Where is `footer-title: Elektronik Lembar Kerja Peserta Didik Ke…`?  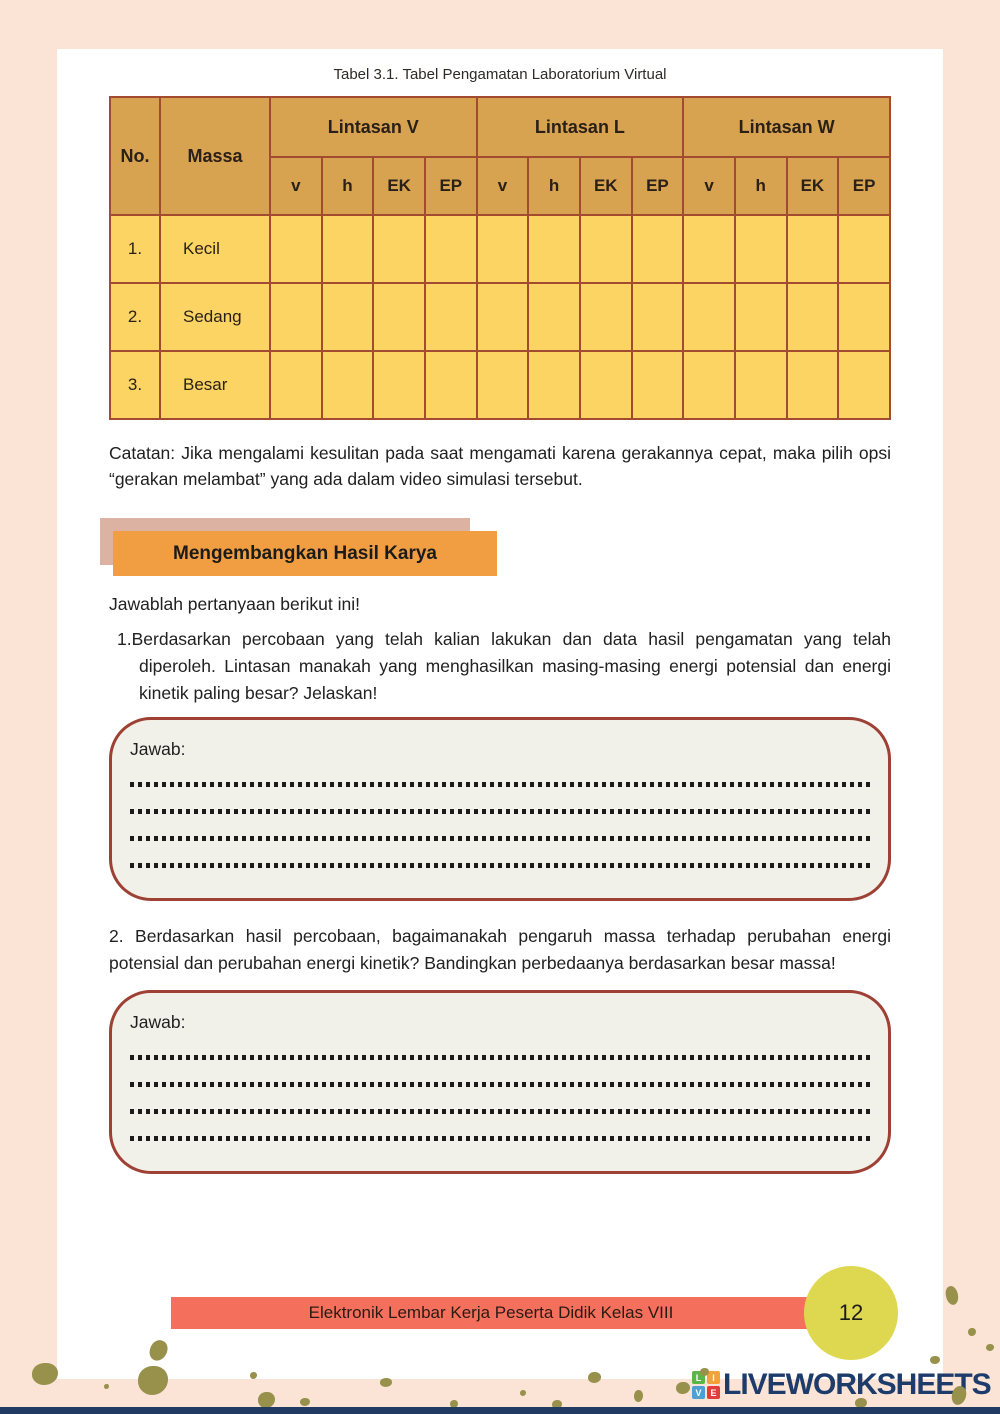
footer-title: Elektronik Lembar Kerja Peserta Didik Ke… is located at coordinates (491, 1313).